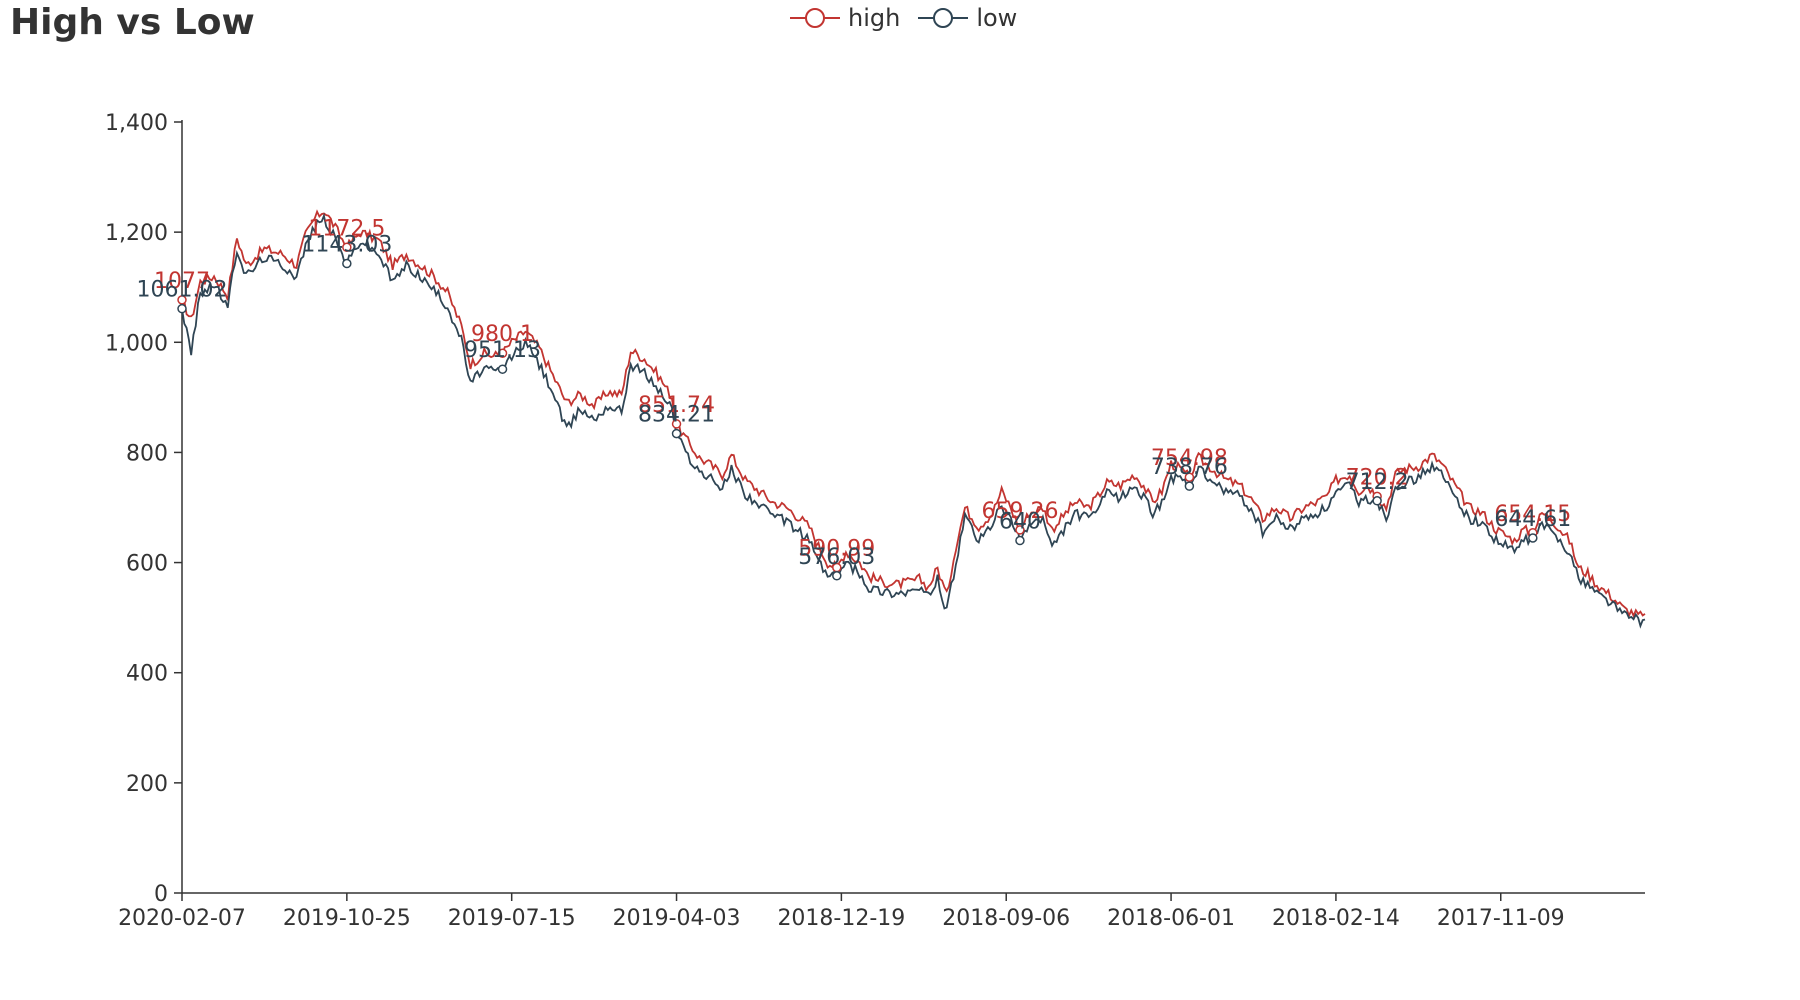 Image resolution: width=1800 pixels, height=1000 pixels. What do you see at coordinates (1189, 458) in the screenshot?
I see `data-label-high: 754.98` at bounding box center [1189, 458].